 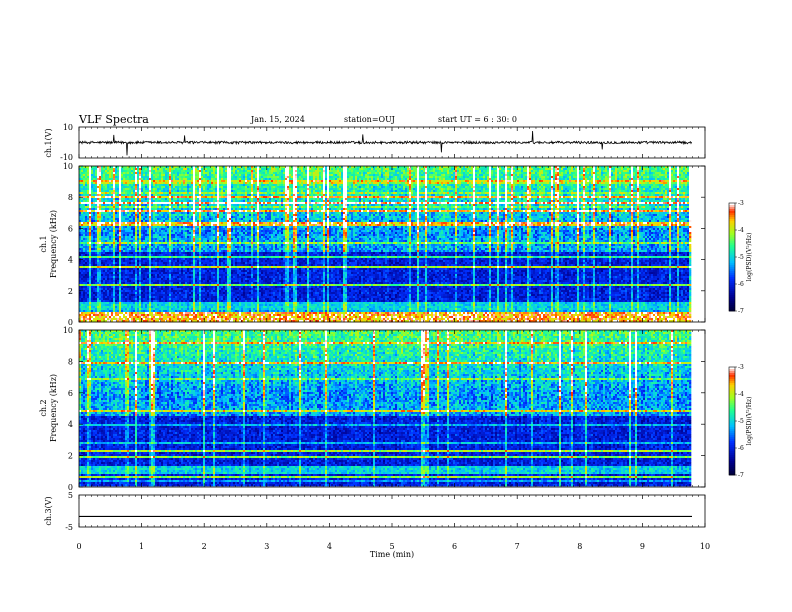 What do you see at coordinates (53, 244) in the screenshot?
I see `ch1-spectrogram-ylabel-2: Frequency (kHz)` at bounding box center [53, 244].